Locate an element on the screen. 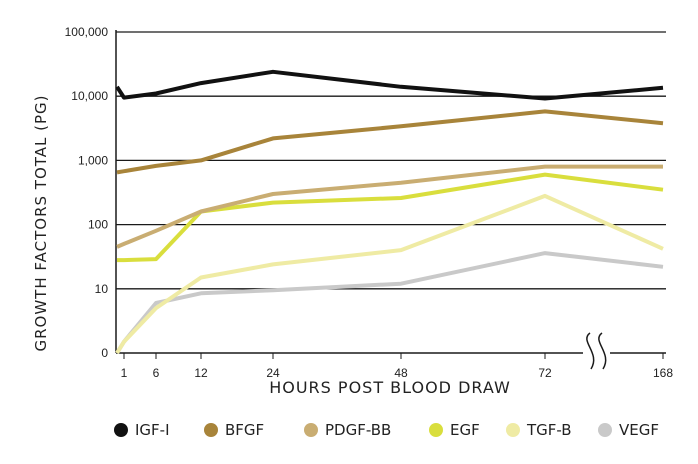 This screenshot has height=464, width=698. x-tick-label: 1 is located at coordinates (124, 373).